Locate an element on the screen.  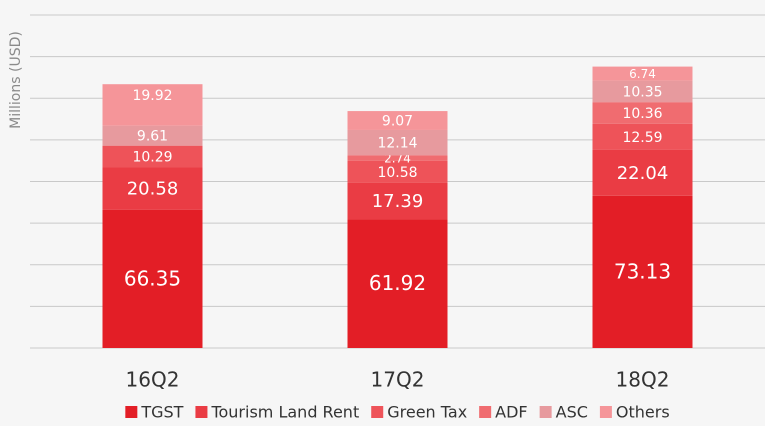
value-label: 9.07 is located at coordinates (397, 122).